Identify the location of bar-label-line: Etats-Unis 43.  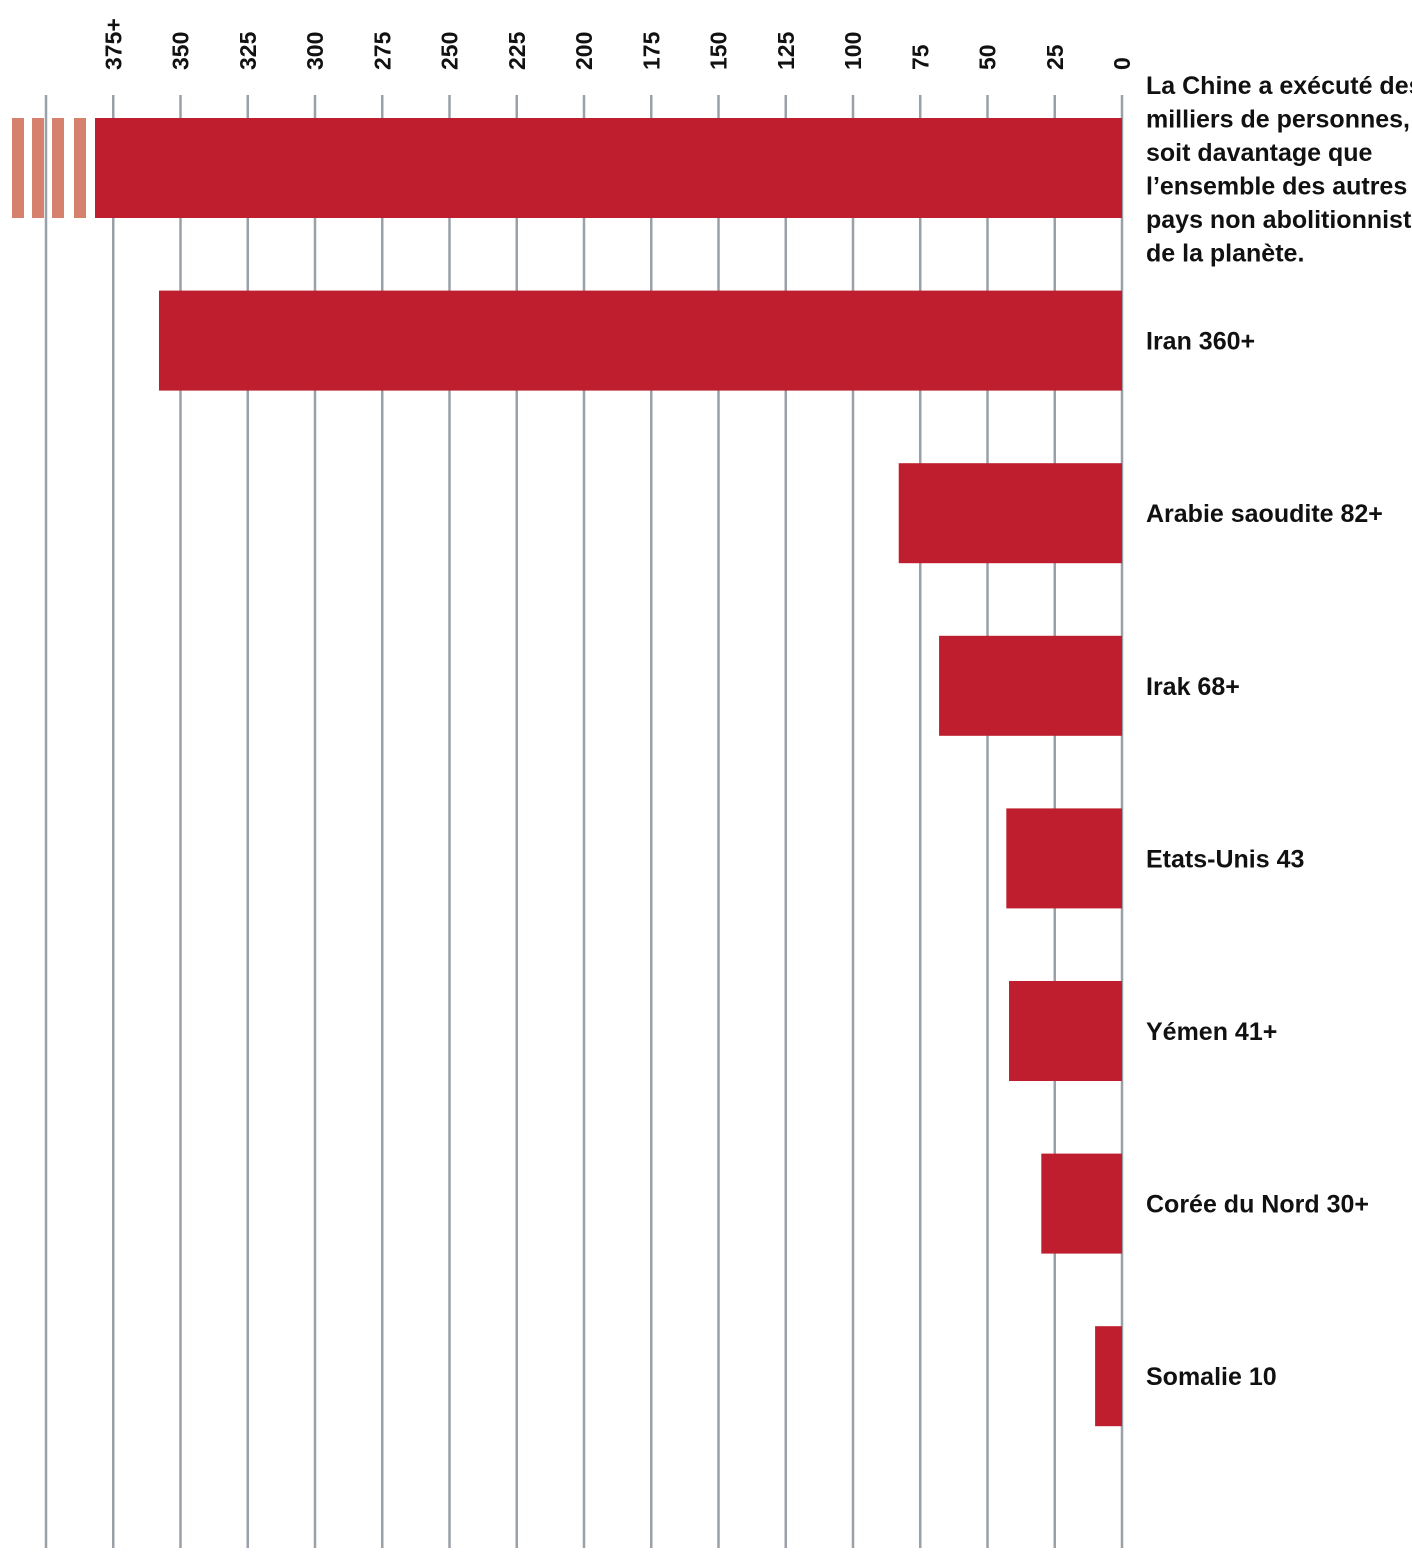
(1225, 859).